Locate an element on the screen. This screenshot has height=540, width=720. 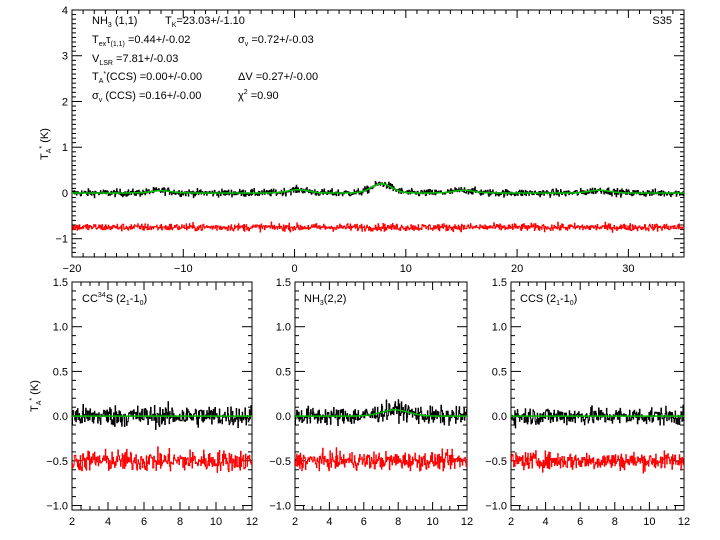
source-label: S35 is located at coordinates (662, 21).